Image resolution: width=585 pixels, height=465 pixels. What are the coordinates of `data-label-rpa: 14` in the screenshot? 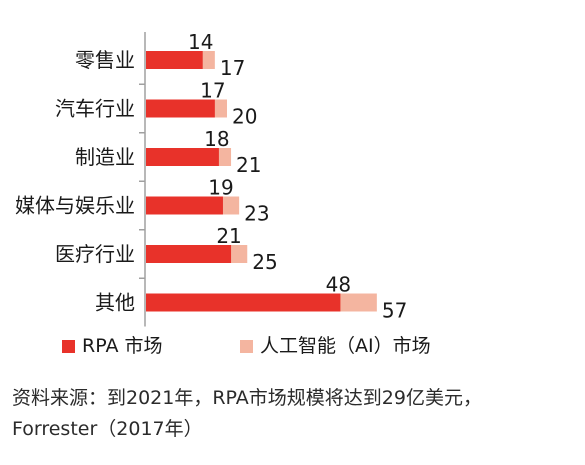 It's located at (200, 42).